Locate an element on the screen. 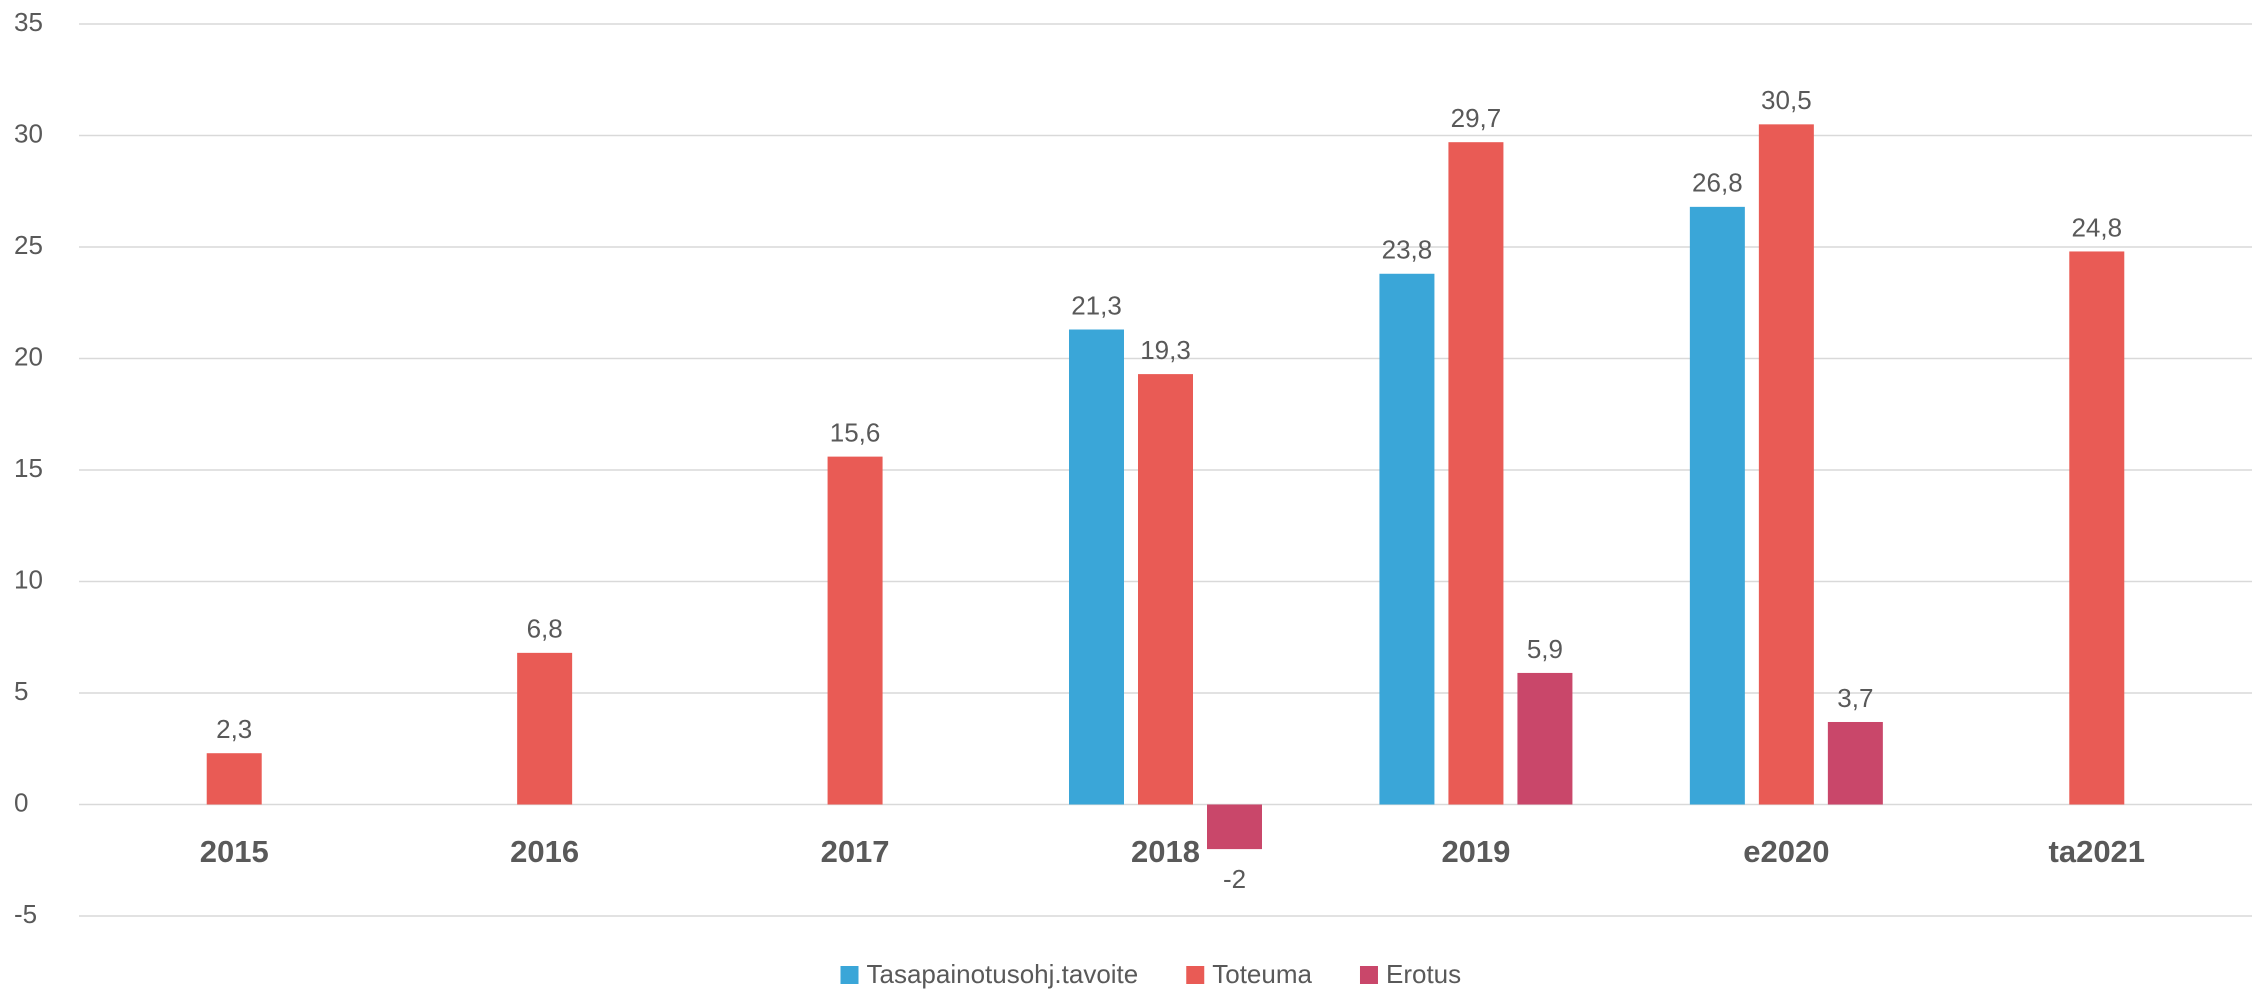 The image size is (2252, 992). y-tick-label: 10 is located at coordinates (28, 579).